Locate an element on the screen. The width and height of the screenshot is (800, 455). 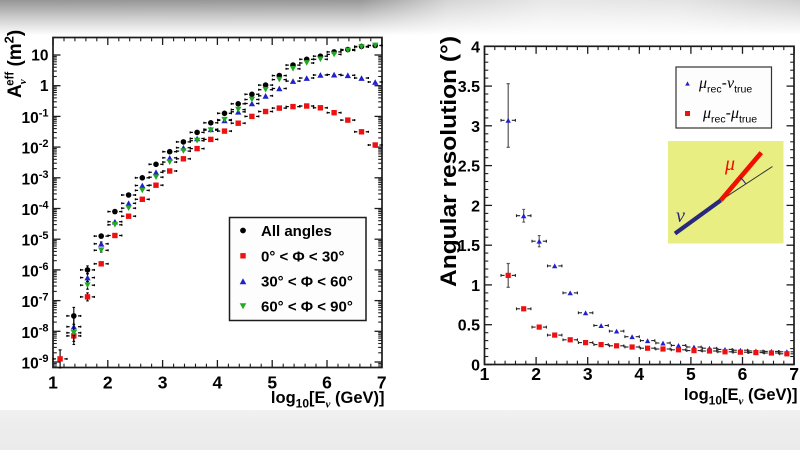
svg-text: 30° < Φ < 60° is located at coordinates (307, 282).